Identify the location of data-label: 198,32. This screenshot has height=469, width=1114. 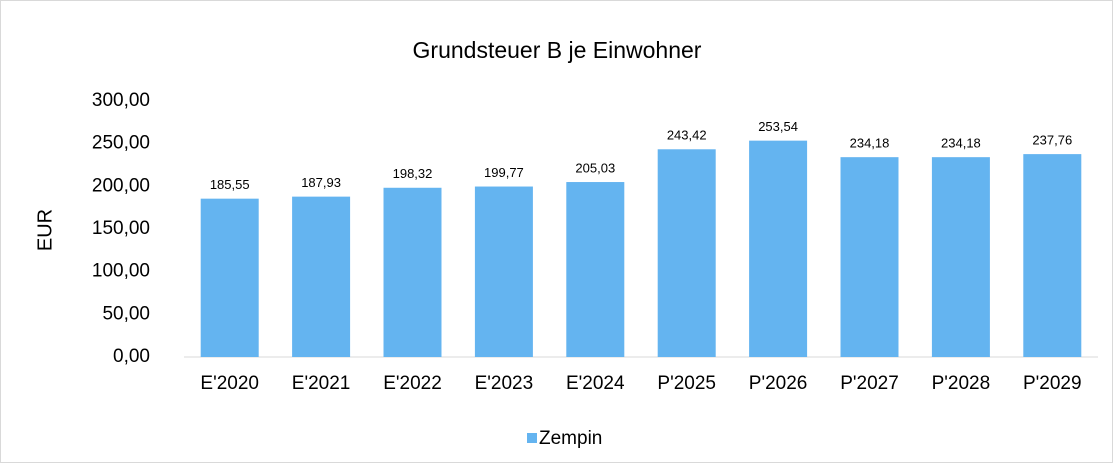
(413, 173).